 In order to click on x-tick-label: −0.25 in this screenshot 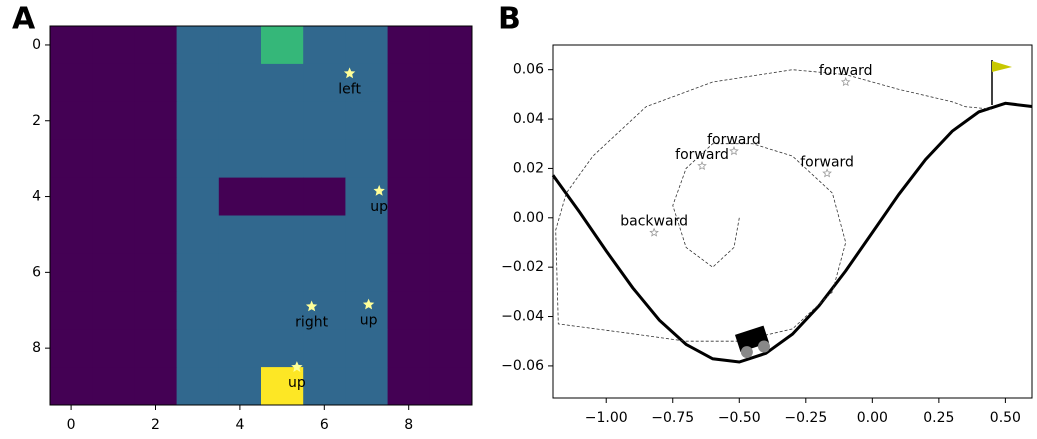, I will do `click(805, 418)`.